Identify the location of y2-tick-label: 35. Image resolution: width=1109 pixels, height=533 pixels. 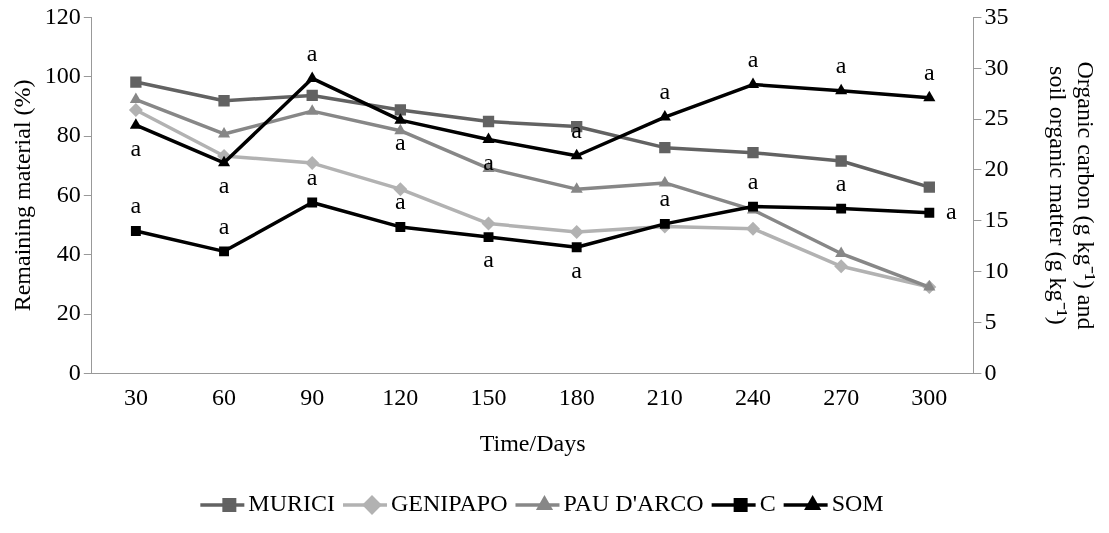
(996, 15).